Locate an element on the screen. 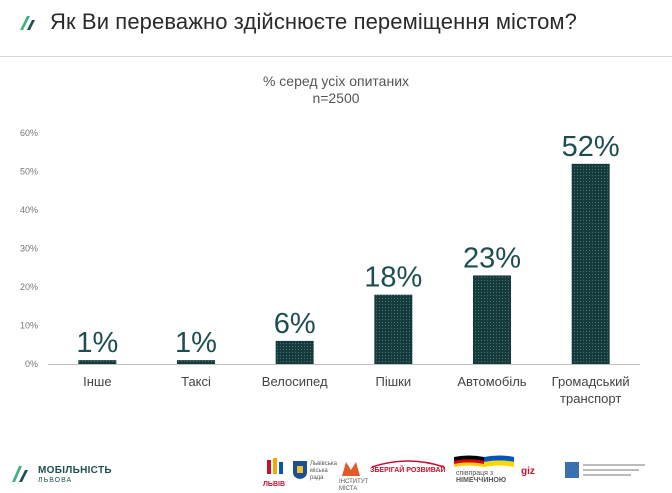 This screenshot has height=493, width=672. x-category-label: Автомобіль is located at coordinates (491, 381).